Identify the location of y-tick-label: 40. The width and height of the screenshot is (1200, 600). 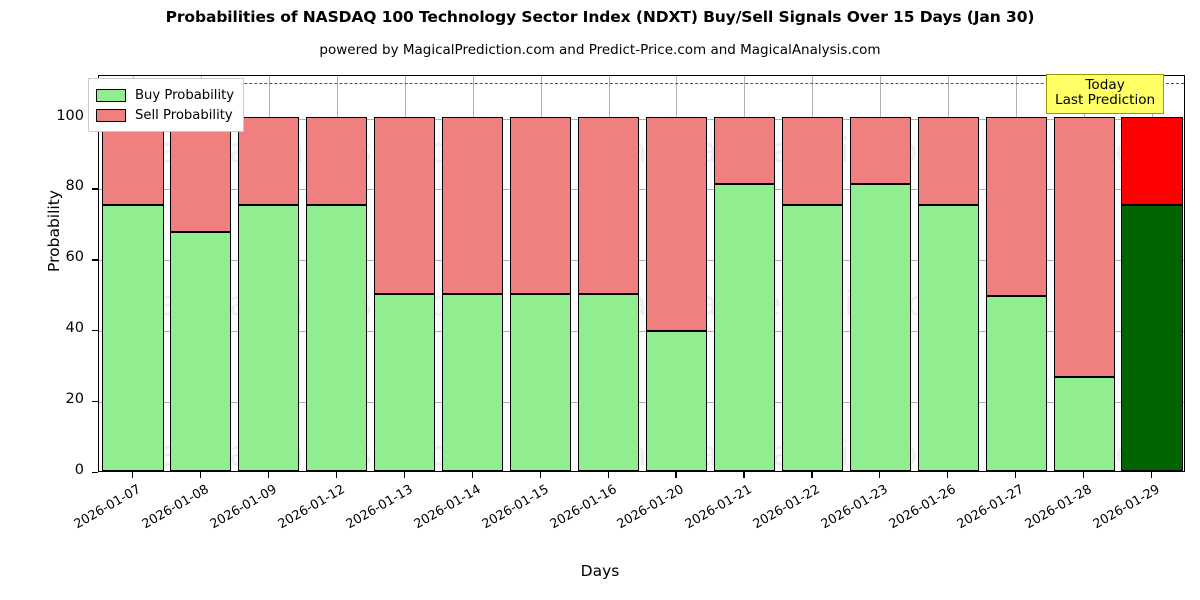
(74, 328).